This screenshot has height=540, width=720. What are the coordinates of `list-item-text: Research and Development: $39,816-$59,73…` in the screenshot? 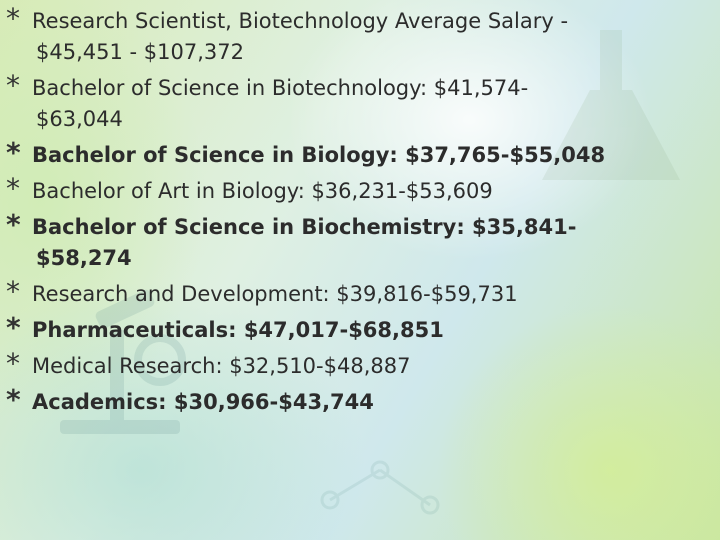 It's located at (275, 294).